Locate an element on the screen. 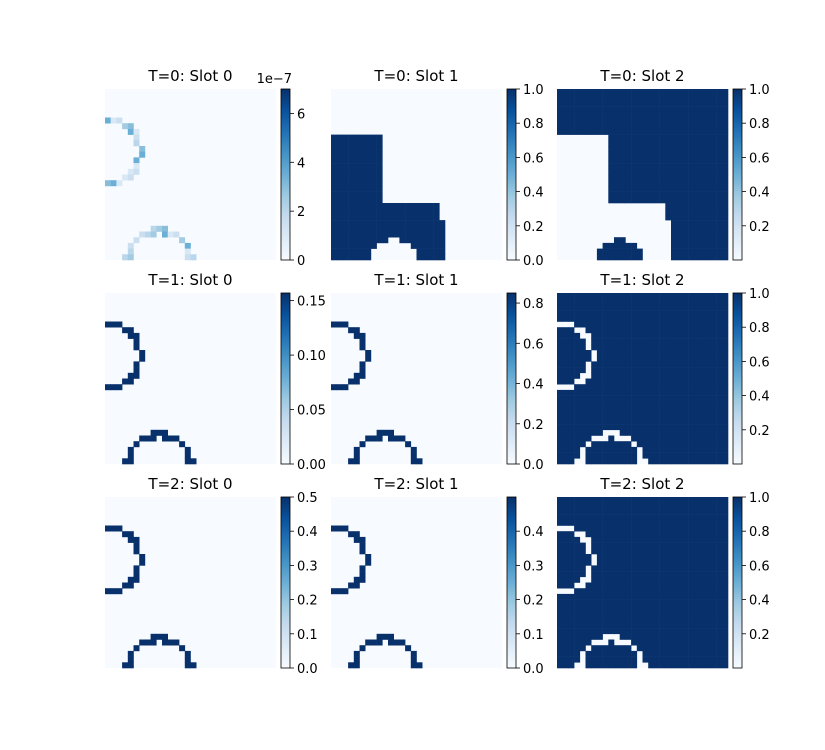 The width and height of the screenshot is (825, 750). colorbar-tick-label: 0.2 is located at coordinates (307, 601).